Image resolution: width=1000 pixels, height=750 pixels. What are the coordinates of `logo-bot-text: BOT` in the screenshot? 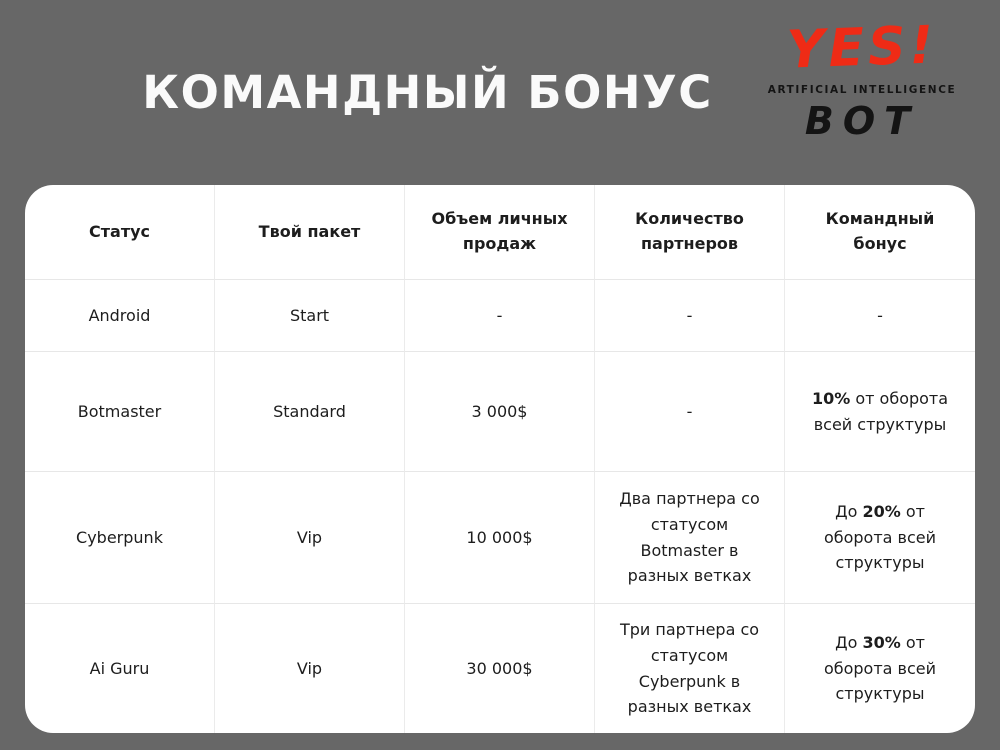 It's located at (862, 121).